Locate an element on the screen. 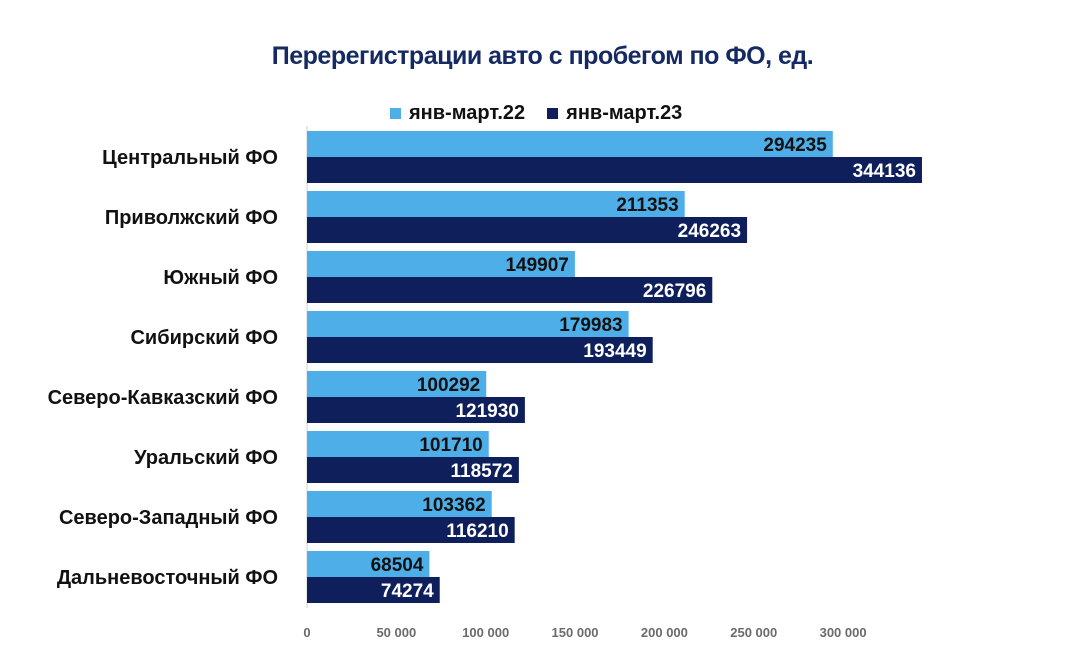 The width and height of the screenshot is (1085, 650). x-tick-label: 200 000 is located at coordinates (664, 632).